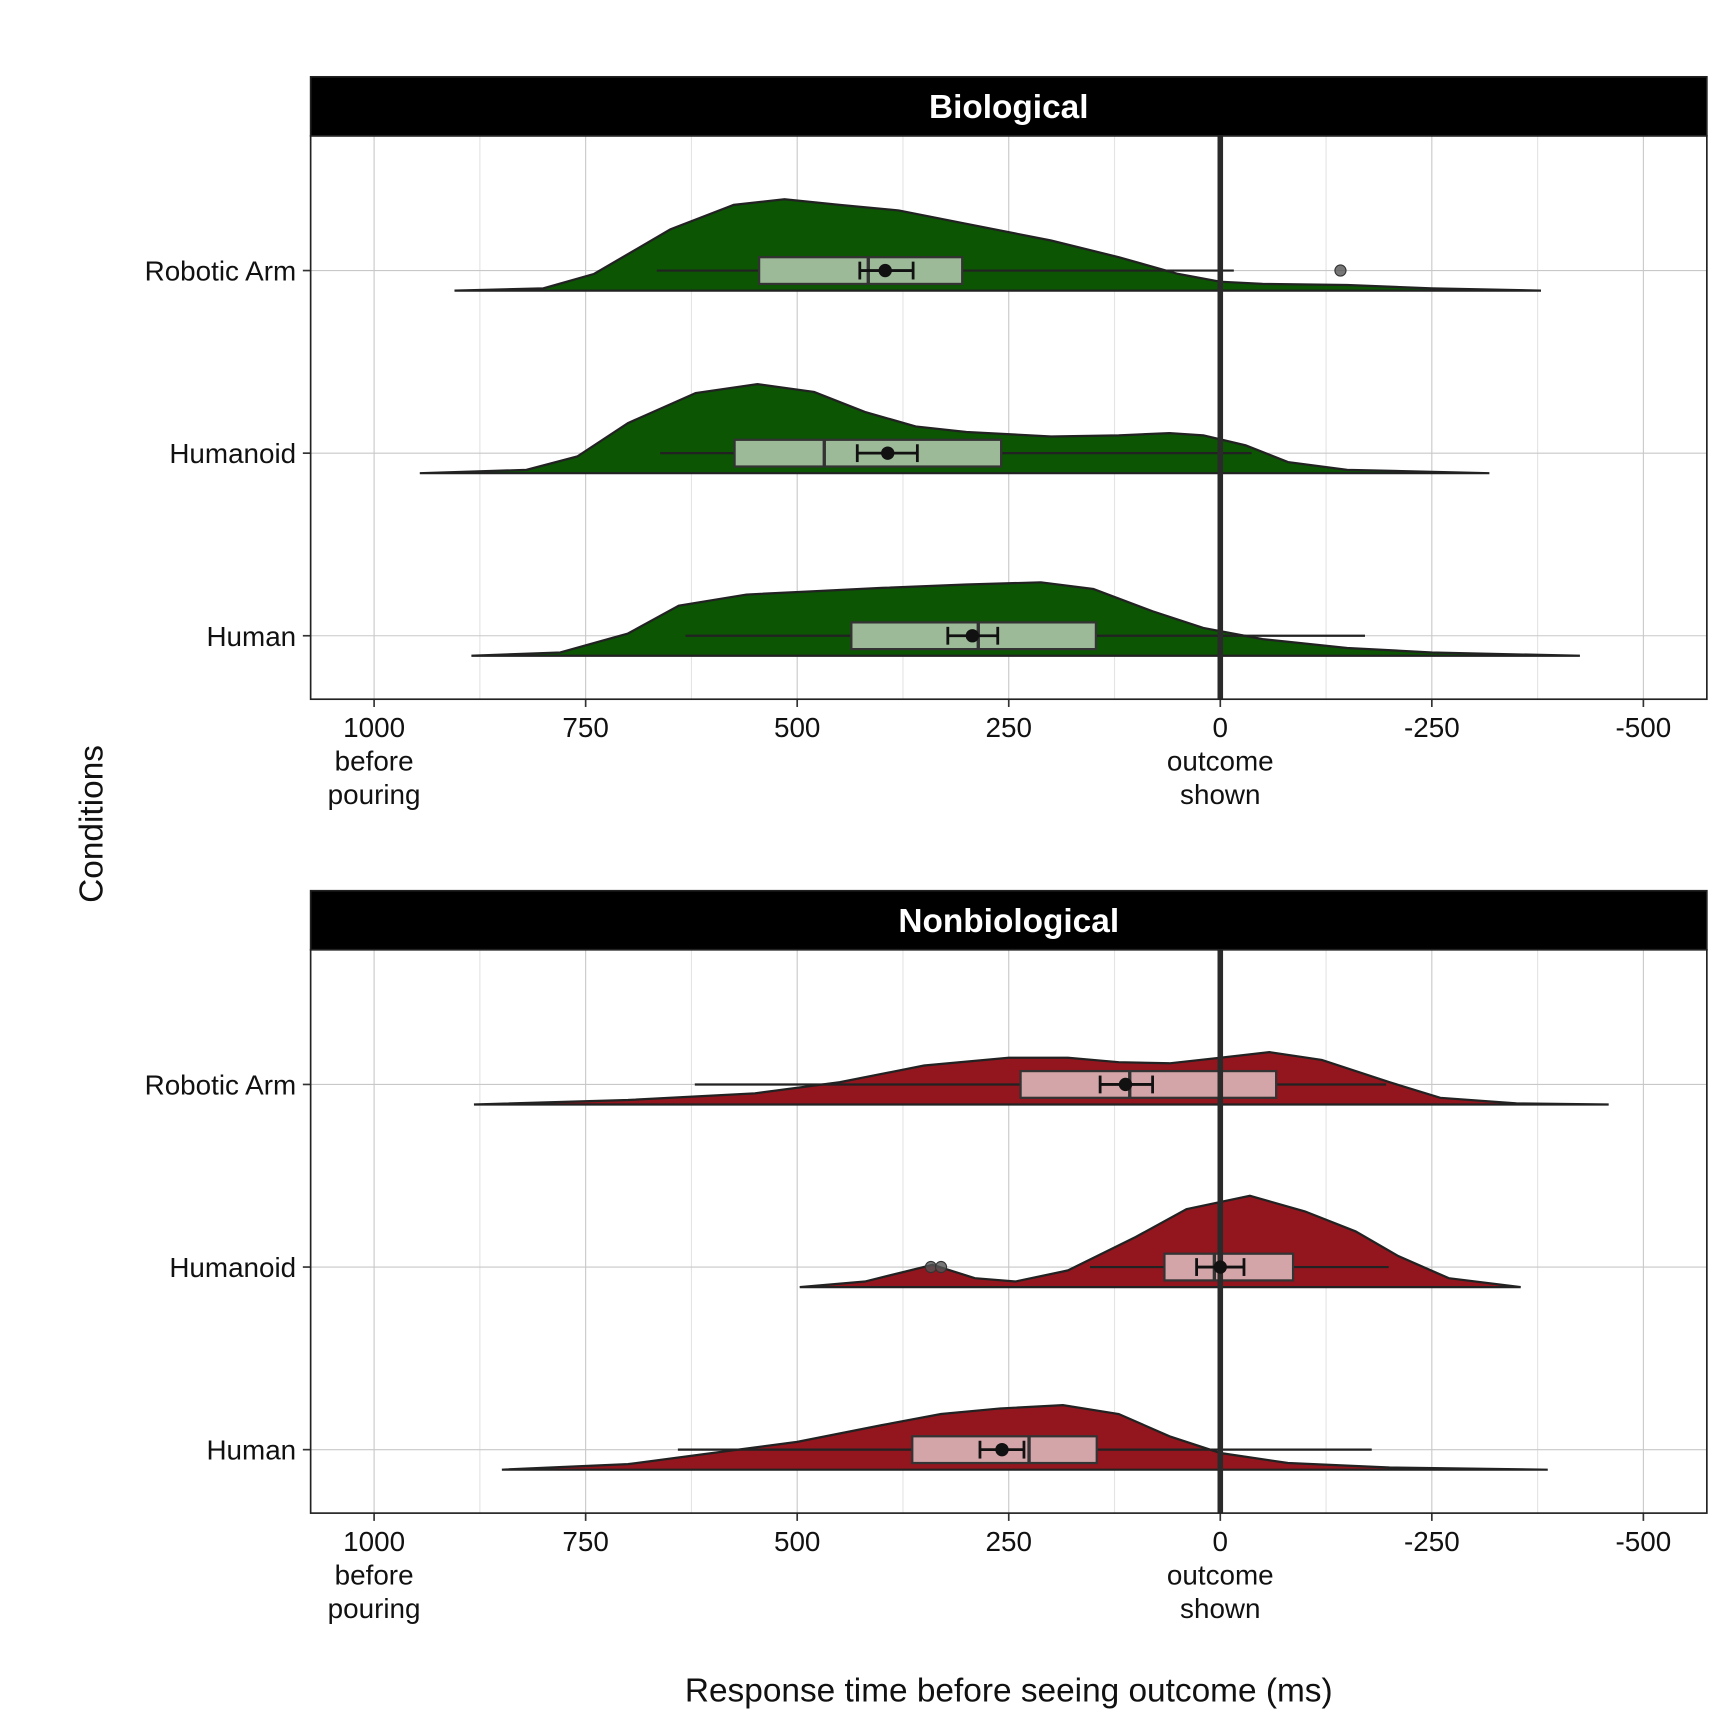 The height and width of the screenshot is (1733, 1728). I want to click on panel-title: Nonbiological, so click(1008, 921).